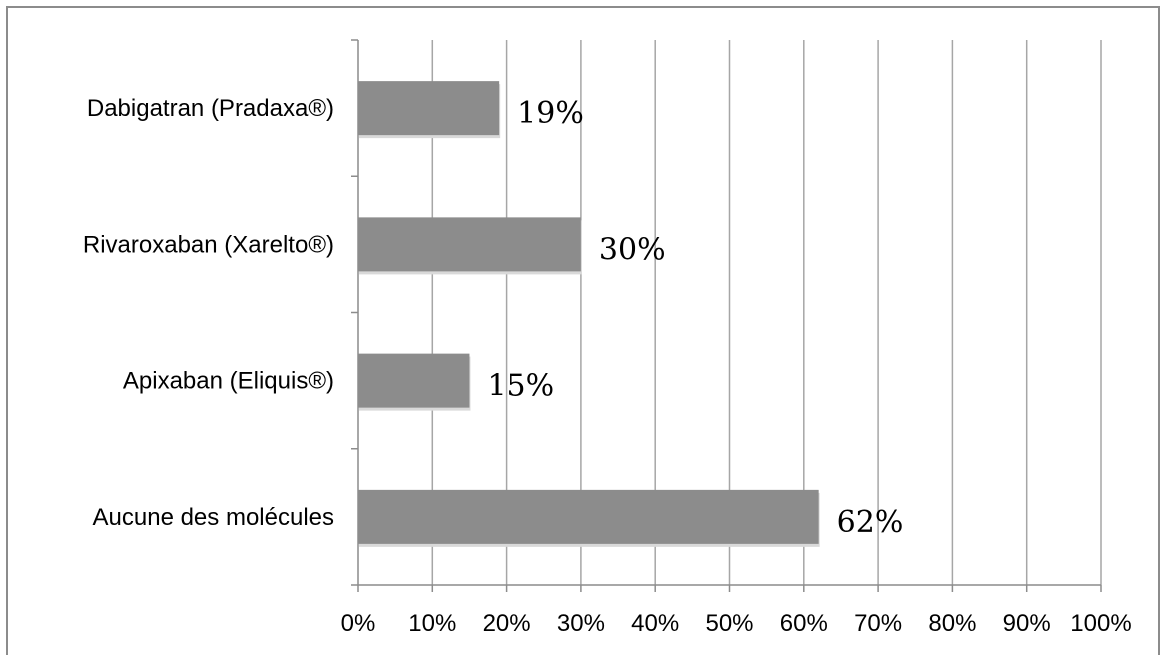  What do you see at coordinates (550, 113) in the screenshot?
I see `data-label: 19%` at bounding box center [550, 113].